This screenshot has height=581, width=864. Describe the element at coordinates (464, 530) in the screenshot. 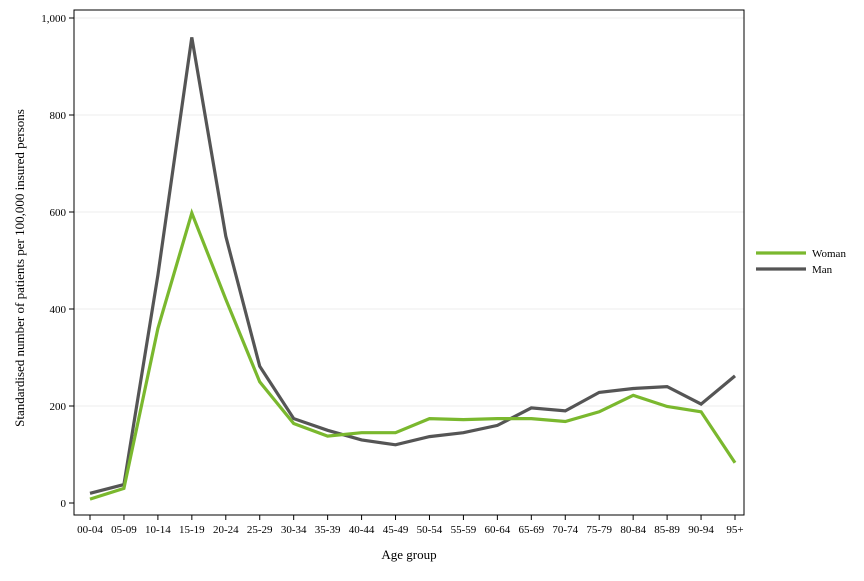

I see `x-tick-label: 55-59` at that location.